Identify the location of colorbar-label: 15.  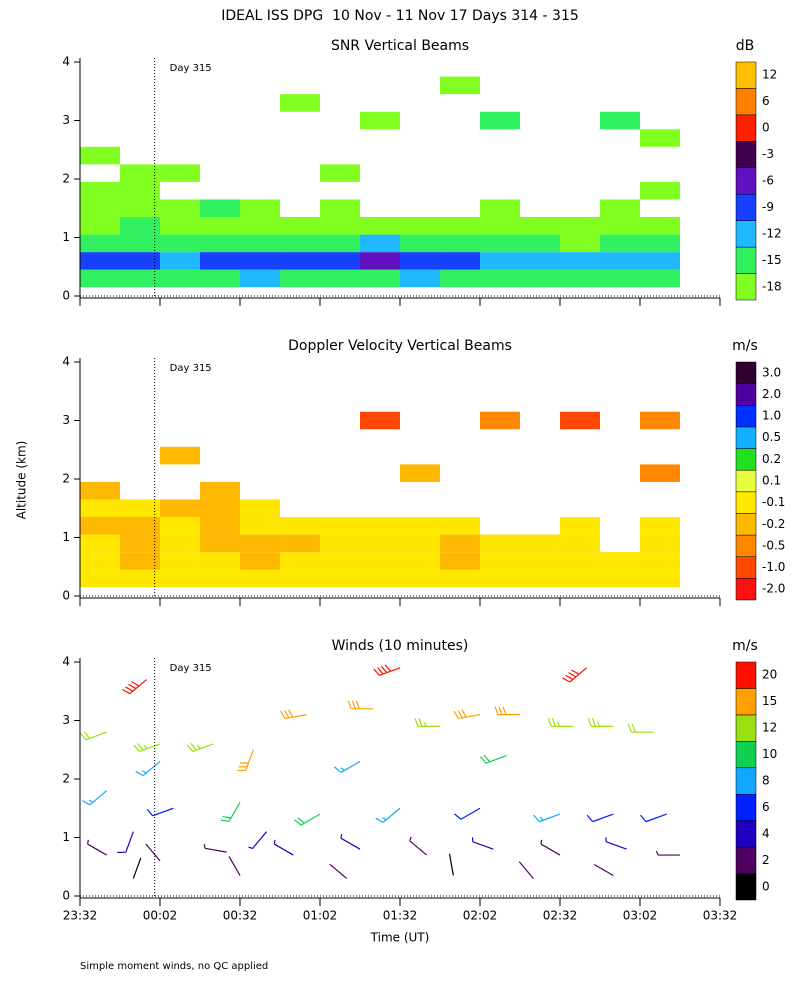
(769, 701).